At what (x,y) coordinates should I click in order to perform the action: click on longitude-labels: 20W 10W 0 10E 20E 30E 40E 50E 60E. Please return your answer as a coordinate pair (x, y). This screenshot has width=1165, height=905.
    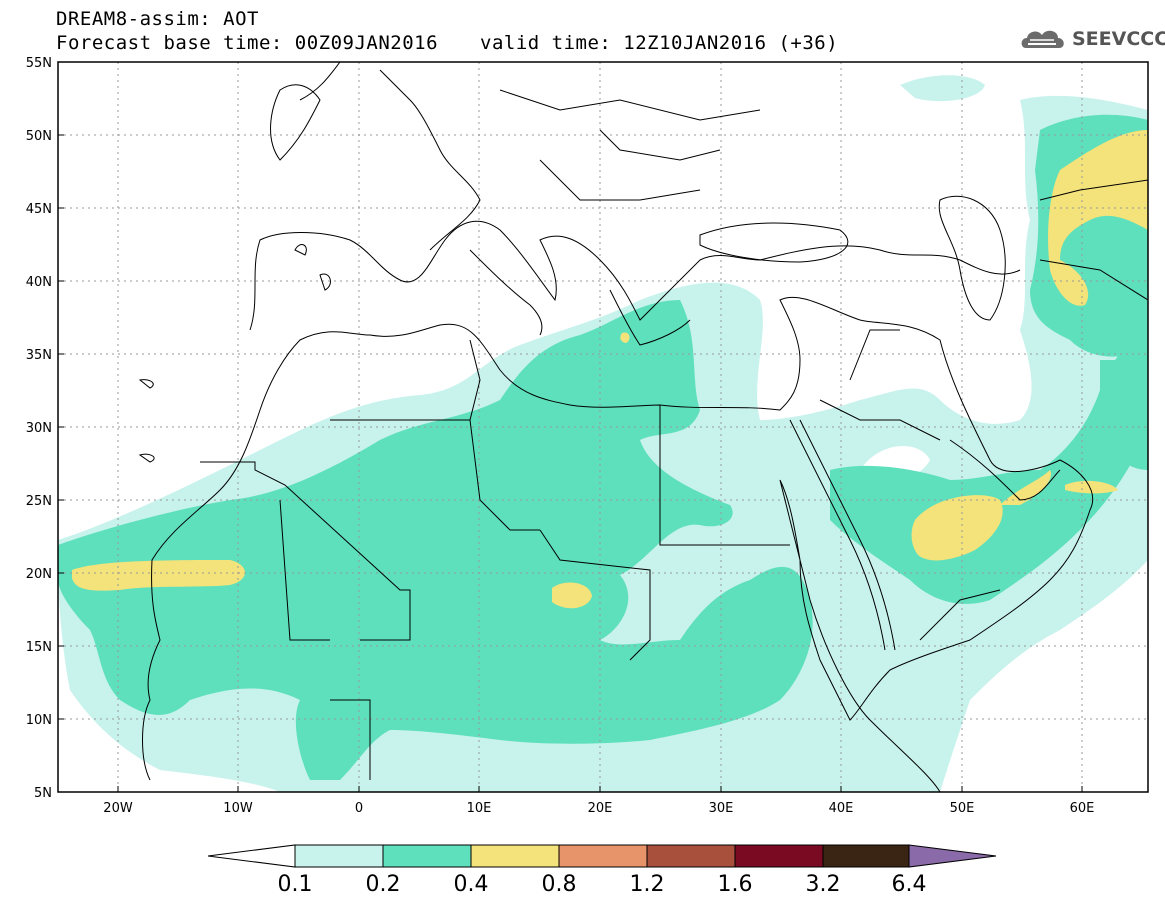
    Looking at the image, I should click on (598, 808).